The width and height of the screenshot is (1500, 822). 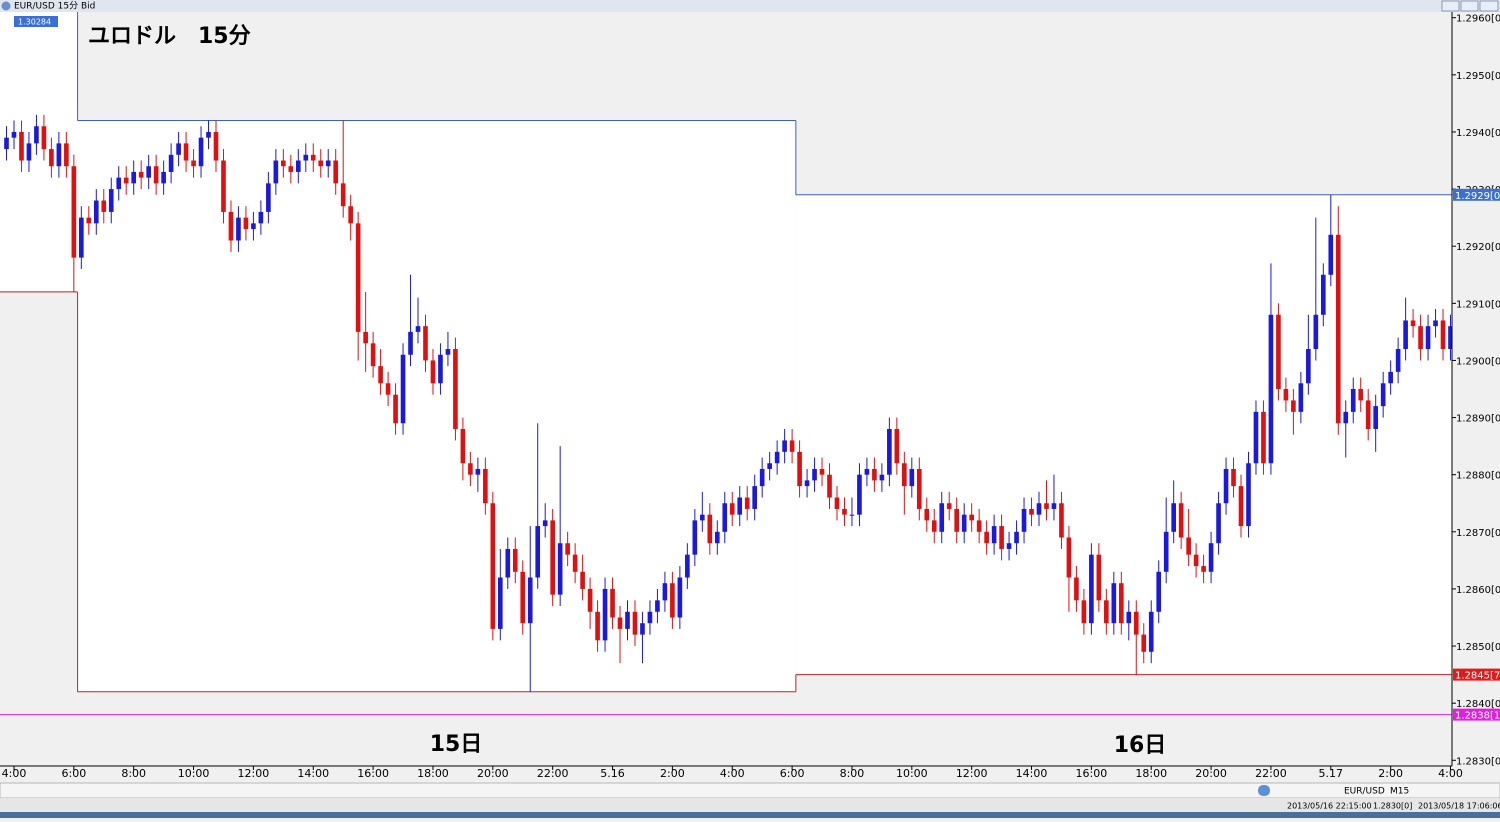 I want to click on window-title: EUR/USD 15分 Bid, so click(x=54, y=6).